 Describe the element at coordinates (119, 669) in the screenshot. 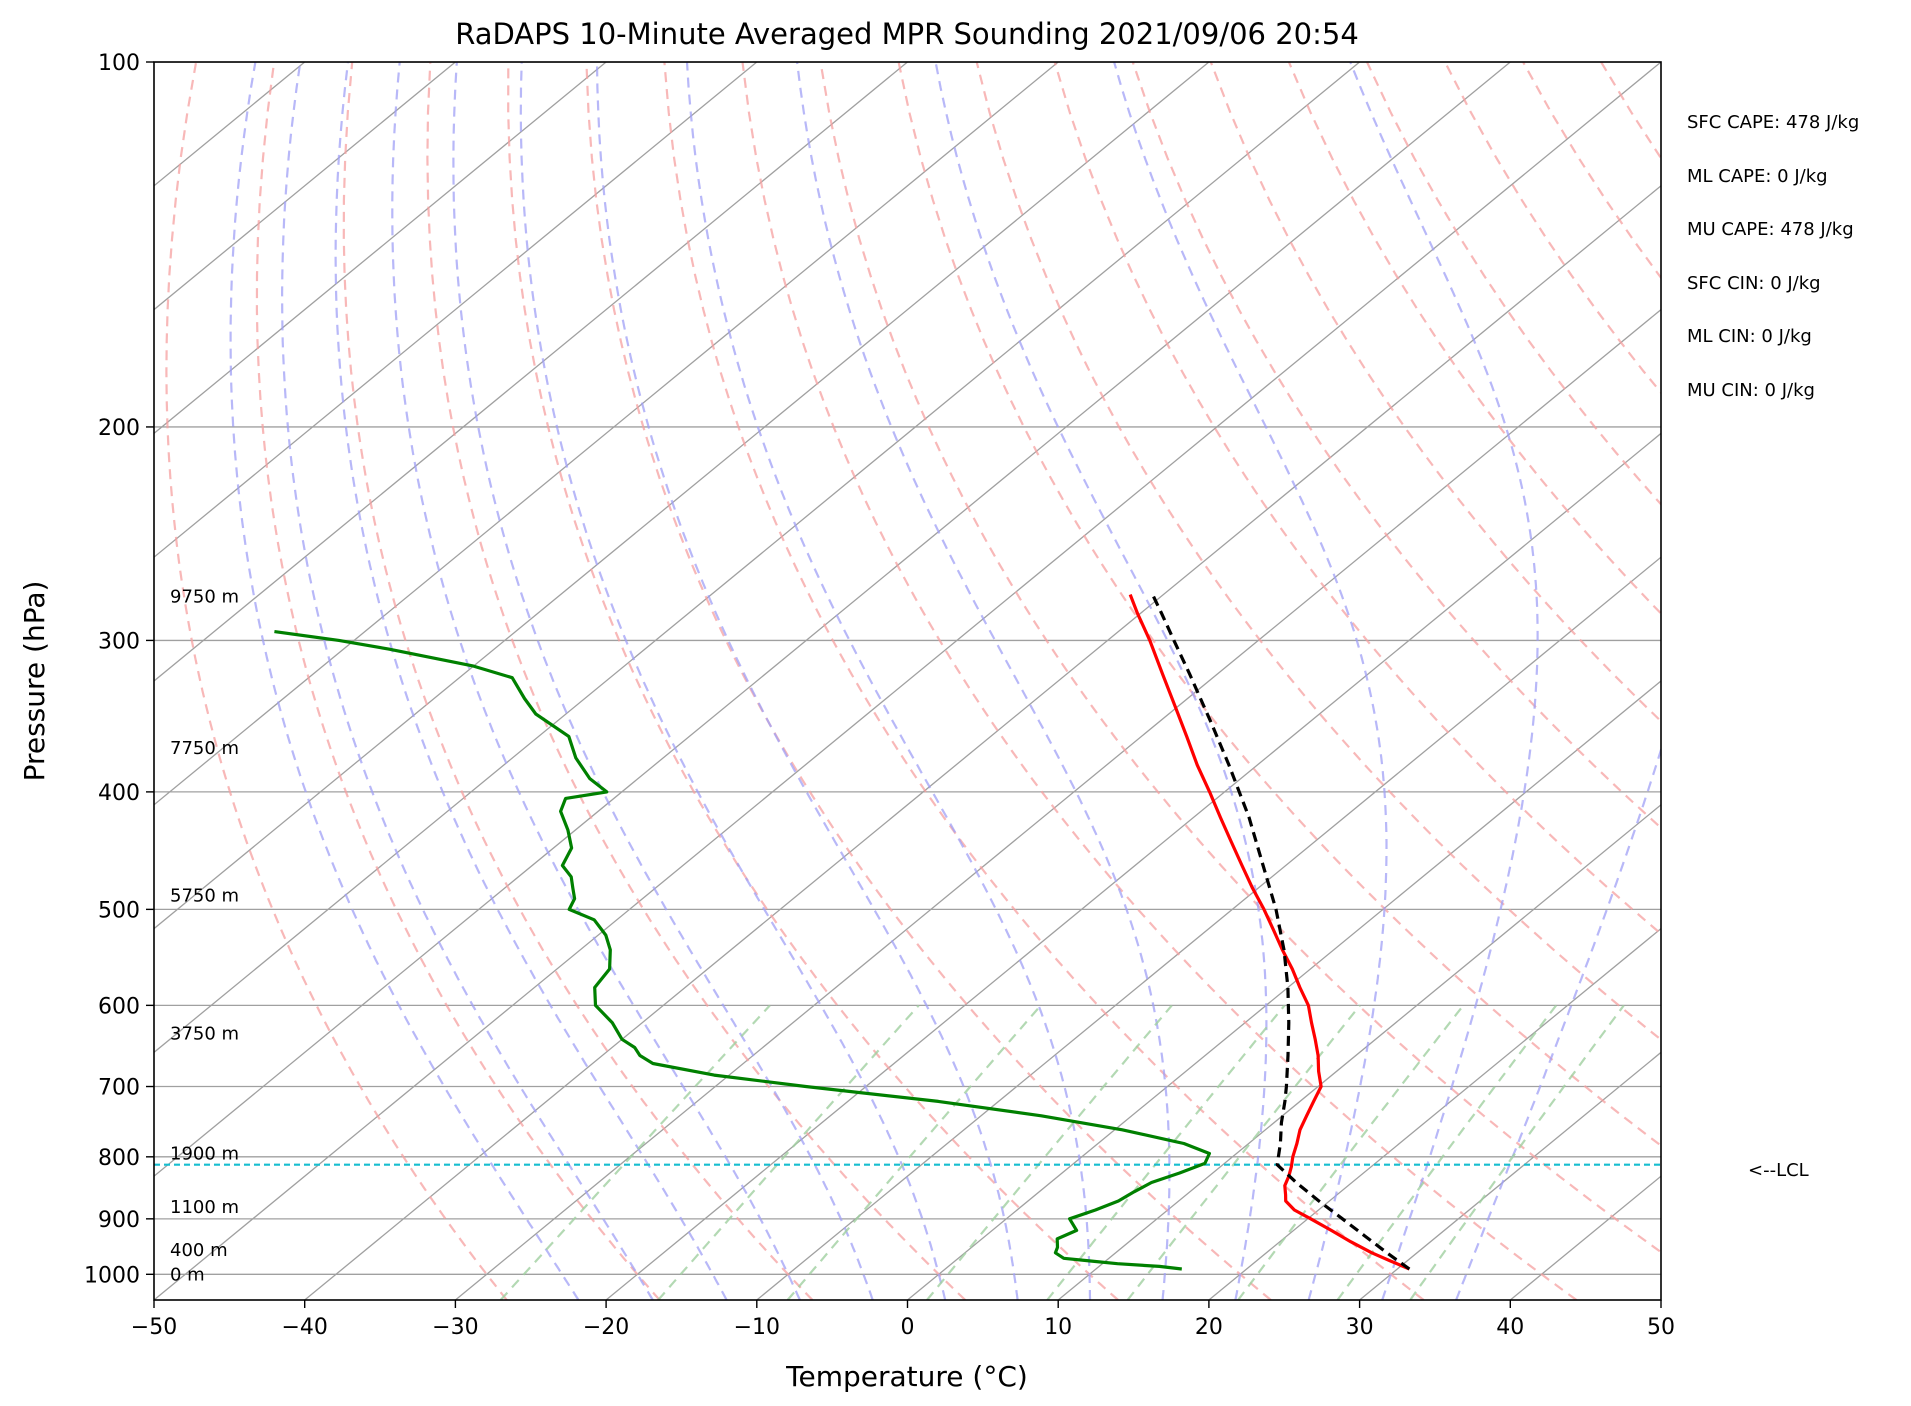

I see `y-axis-ticks: 100 200 300 400 500 600 700 800 900 1000` at that location.